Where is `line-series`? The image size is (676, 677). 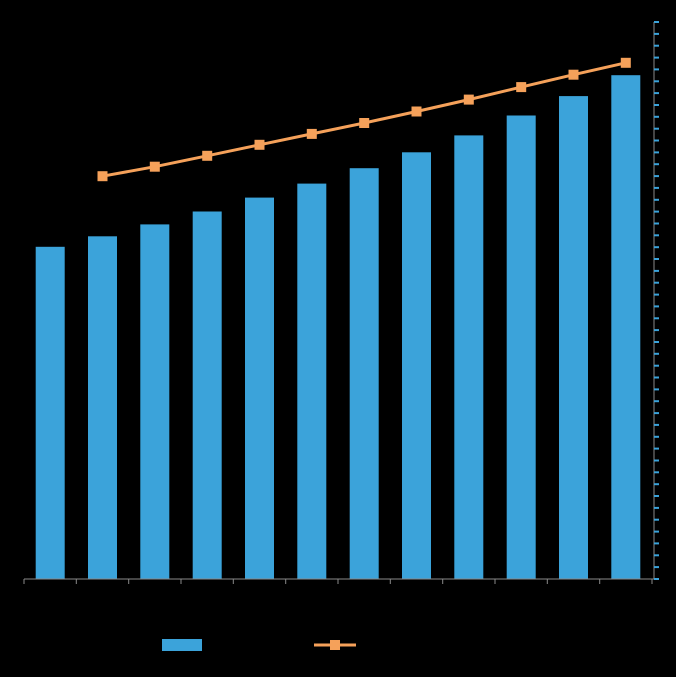
line-series is located at coordinates (364, 119).